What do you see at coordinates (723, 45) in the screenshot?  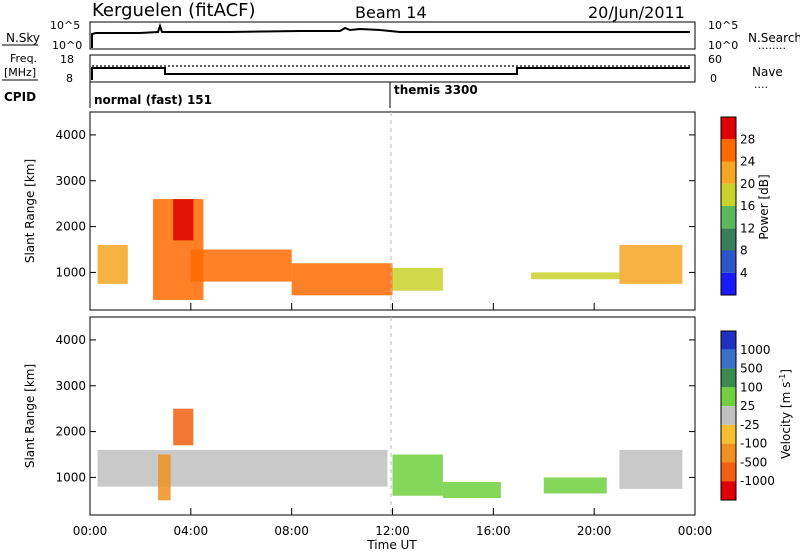 I see `nsky-tick-bottom-right: 10^0` at bounding box center [723, 45].